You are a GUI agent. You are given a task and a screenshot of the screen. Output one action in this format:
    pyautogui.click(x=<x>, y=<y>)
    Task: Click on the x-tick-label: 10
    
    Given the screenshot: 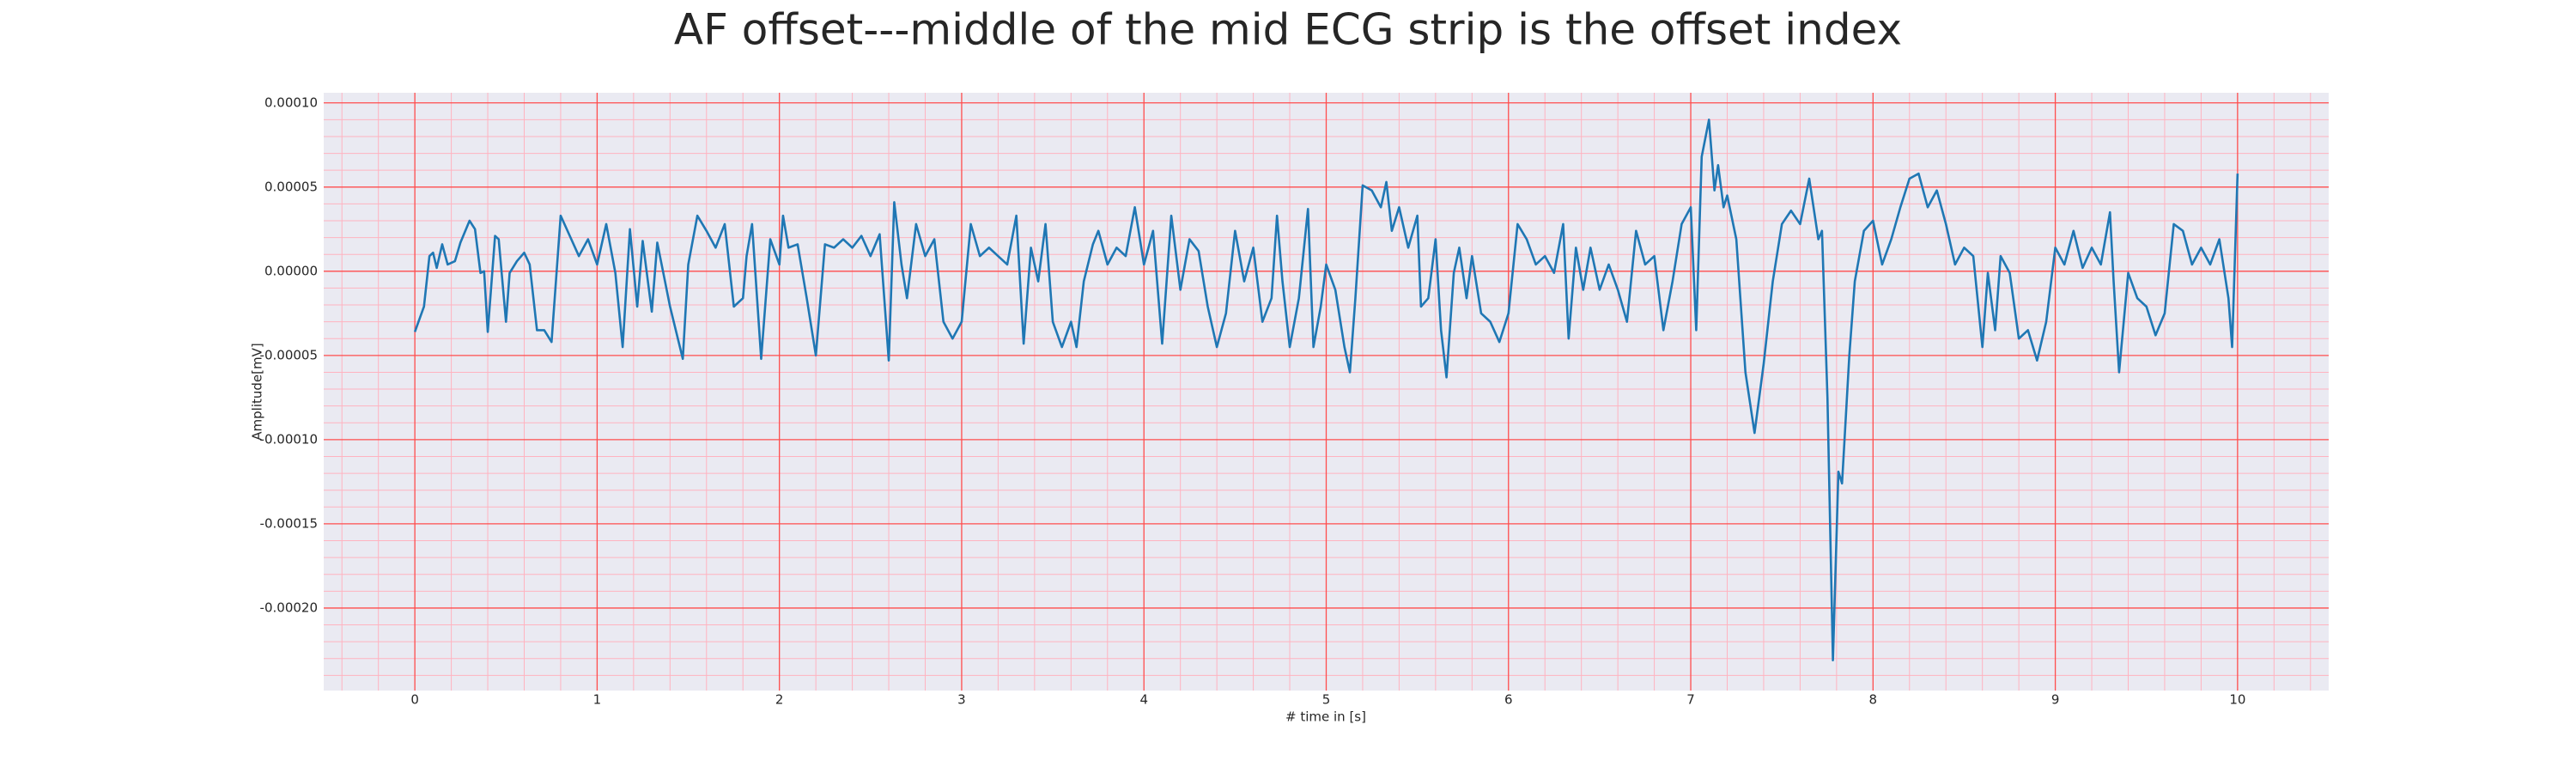 What is the action you would take?
    pyautogui.click(x=2237, y=700)
    